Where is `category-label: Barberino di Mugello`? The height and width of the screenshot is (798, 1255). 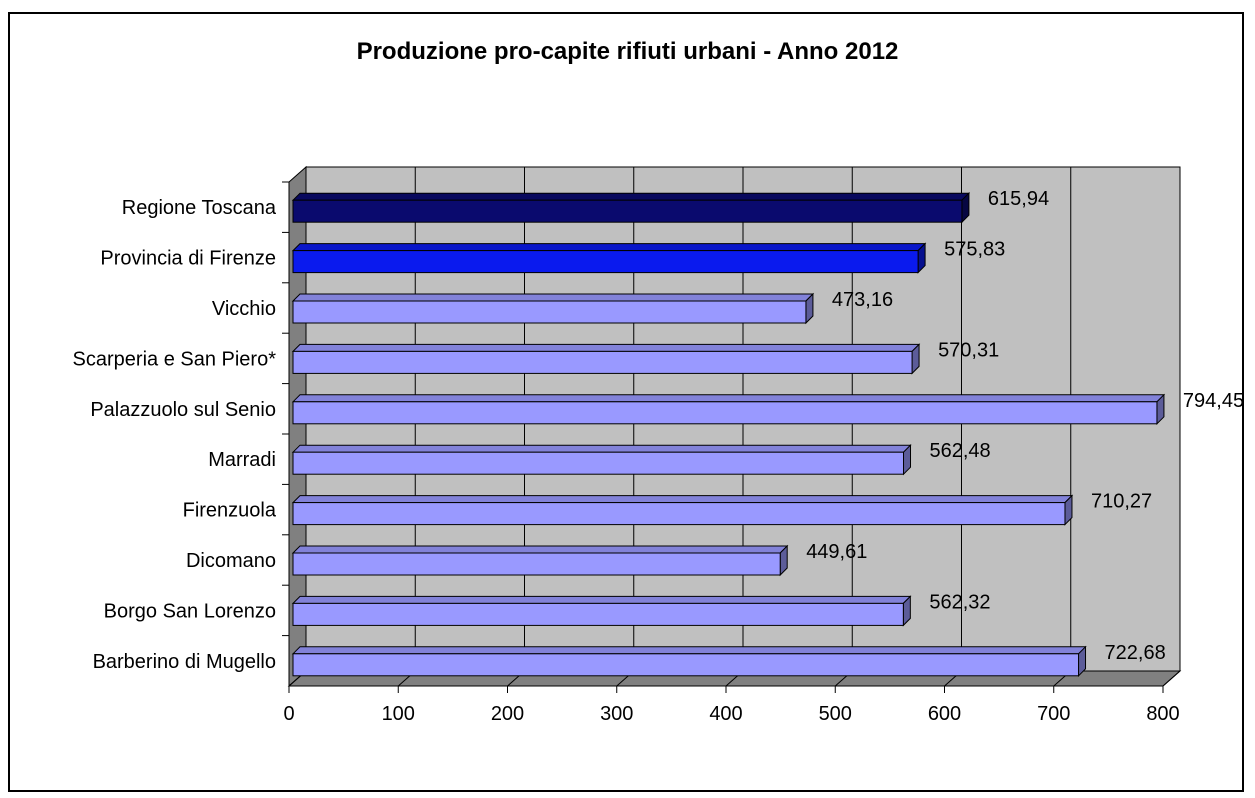 category-label: Barberino di Mugello is located at coordinates (184, 662).